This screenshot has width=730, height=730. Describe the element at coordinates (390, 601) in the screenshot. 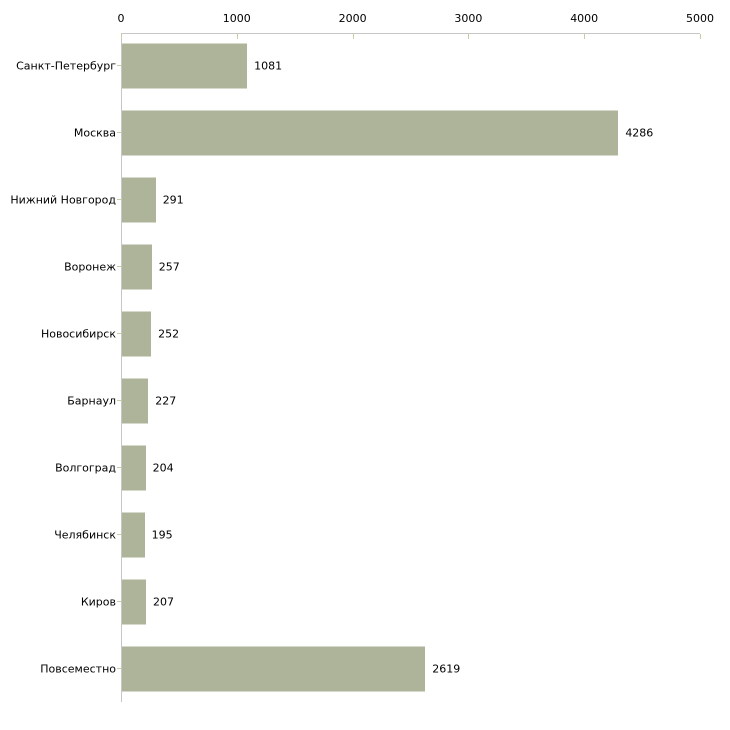

I see `bar-row: Киров 207` at that location.